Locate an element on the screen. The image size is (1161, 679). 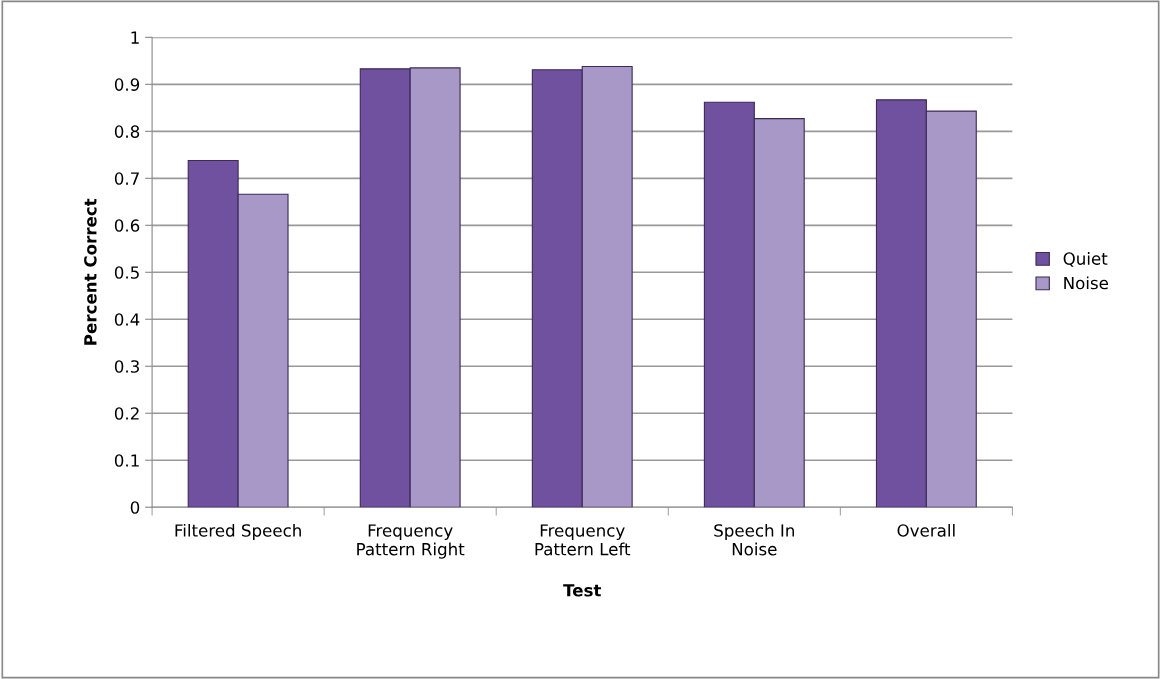
y-axis-title: Percent Correct is located at coordinates (90, 271).